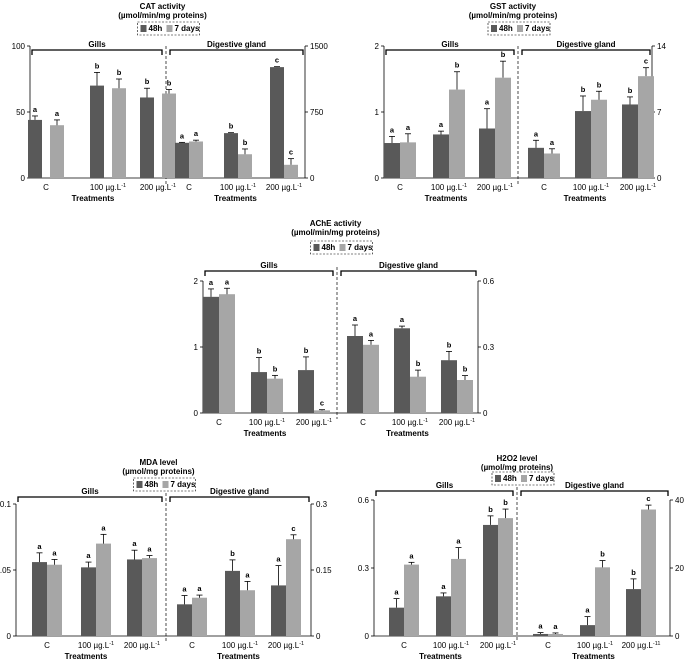 This screenshot has height=665, width=685. I want to click on significance-letter-gills-200-g-l-48h: a, so click(134, 543).